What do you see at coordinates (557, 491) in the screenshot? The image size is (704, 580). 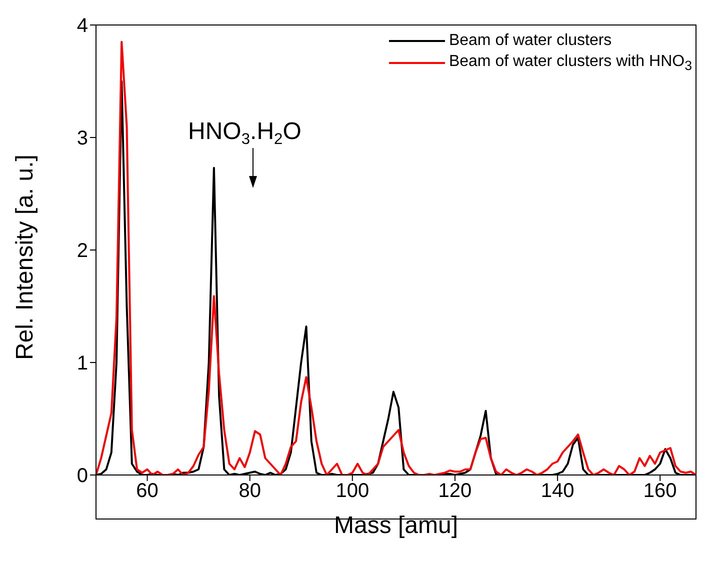 I see `x-tick-label: 140` at bounding box center [557, 491].